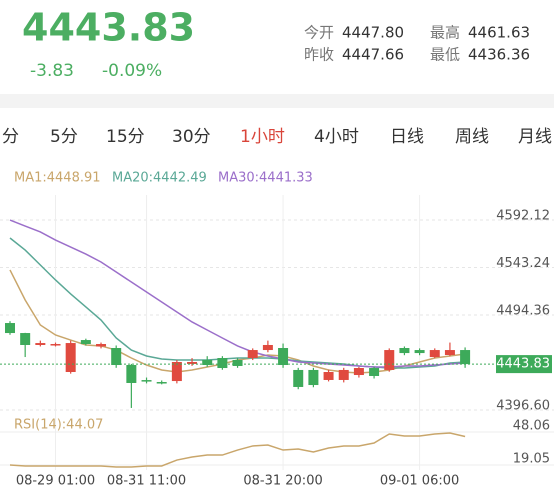  Describe the element at coordinates (282, 481) in the screenshot. I see `x-tick-label: 08-31 20:00` at that location.